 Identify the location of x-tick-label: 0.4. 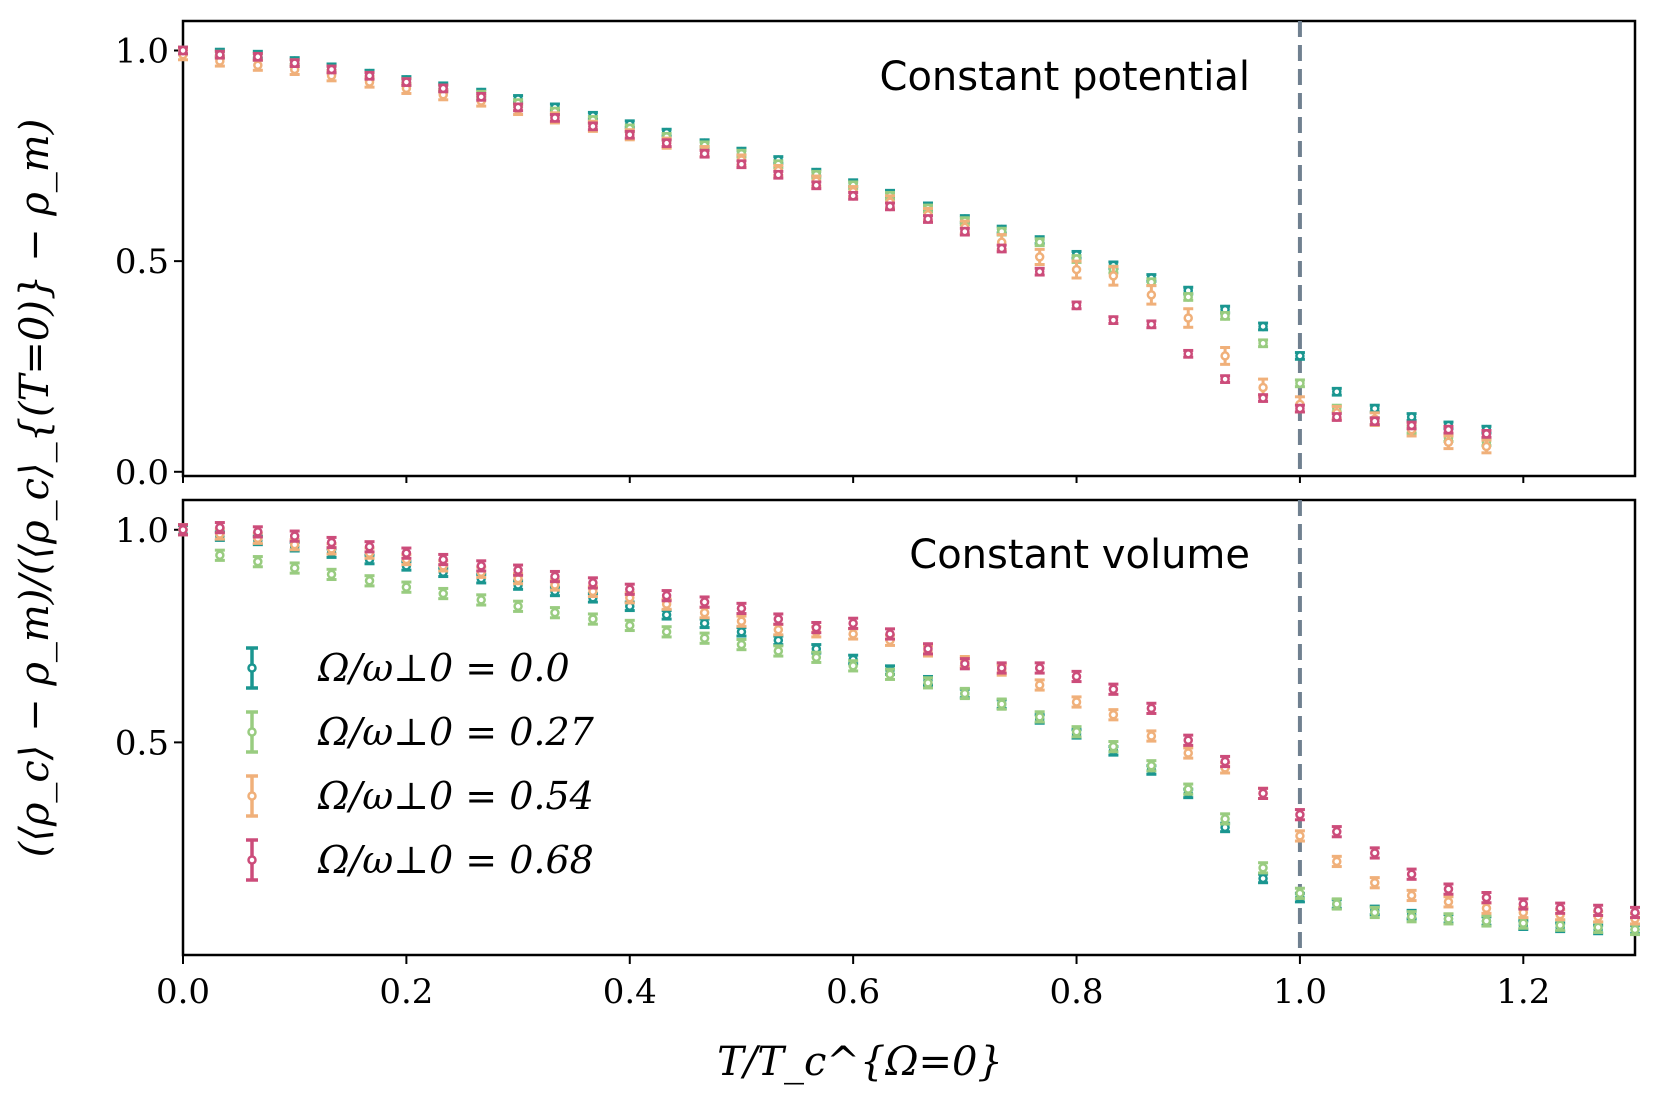
(630, 992).